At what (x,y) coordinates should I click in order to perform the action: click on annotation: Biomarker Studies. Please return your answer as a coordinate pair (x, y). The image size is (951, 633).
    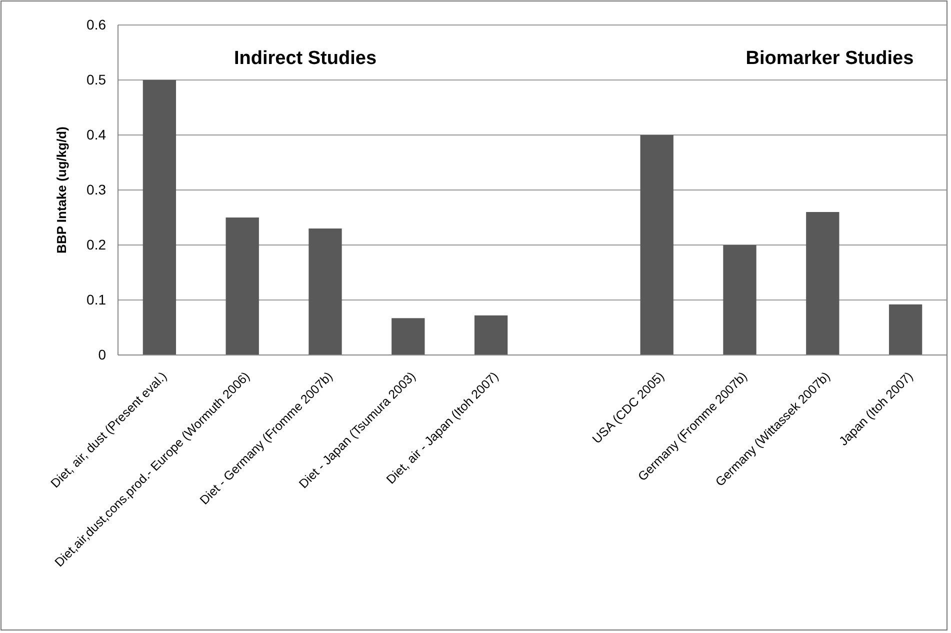
    Looking at the image, I should click on (830, 58).